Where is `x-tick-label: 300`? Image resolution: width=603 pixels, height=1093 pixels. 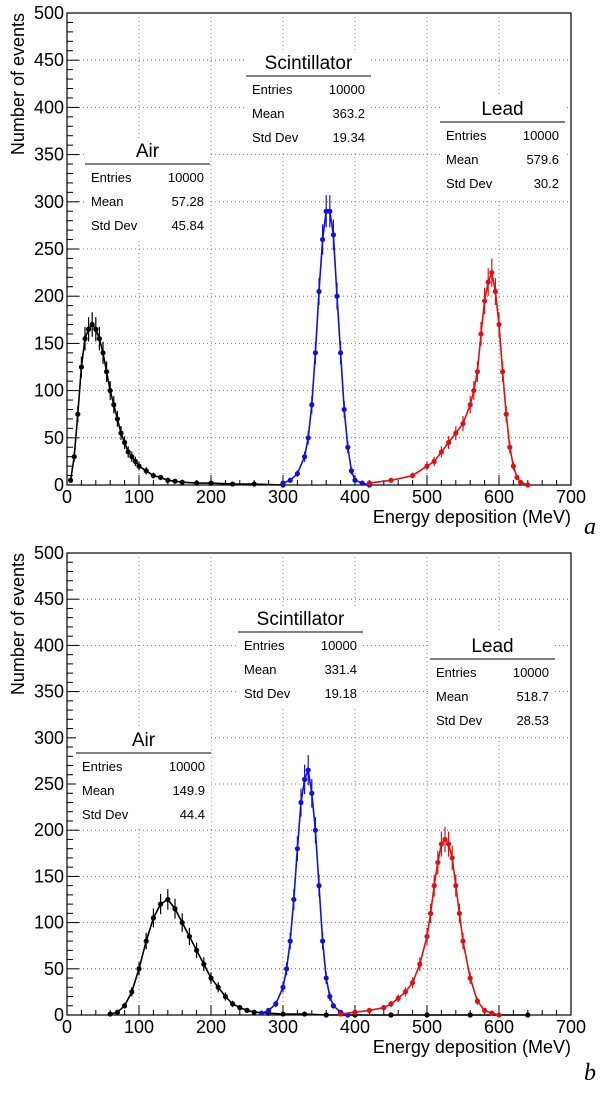
x-tick-label: 300 is located at coordinates (283, 497).